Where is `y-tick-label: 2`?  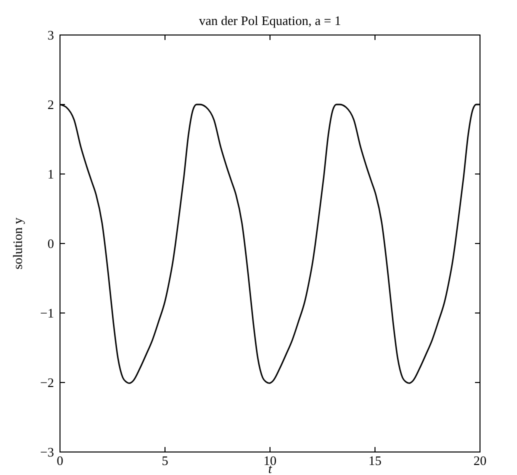 y-tick-label: 2 is located at coordinates (51, 104).